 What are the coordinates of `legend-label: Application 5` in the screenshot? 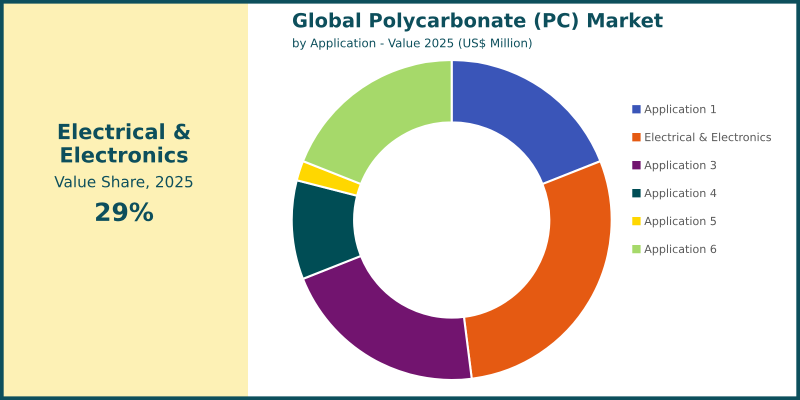 It's located at (680, 222).